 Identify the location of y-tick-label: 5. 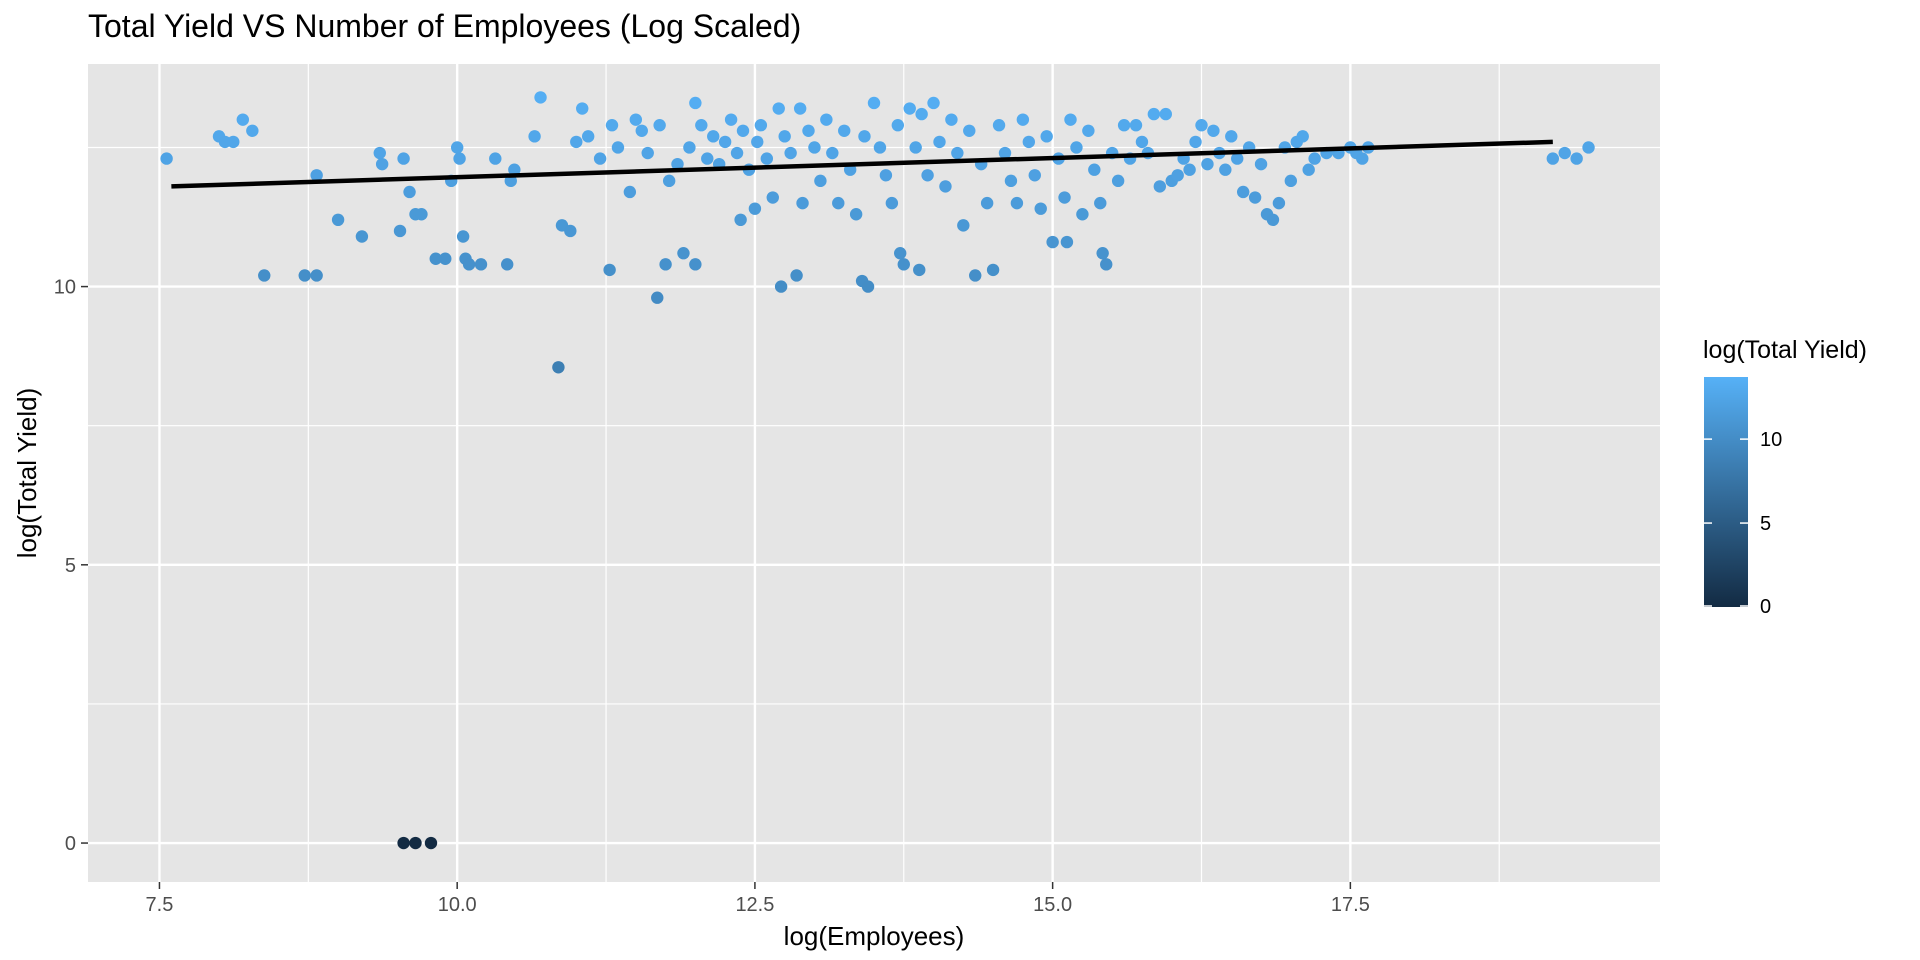
(70, 566).